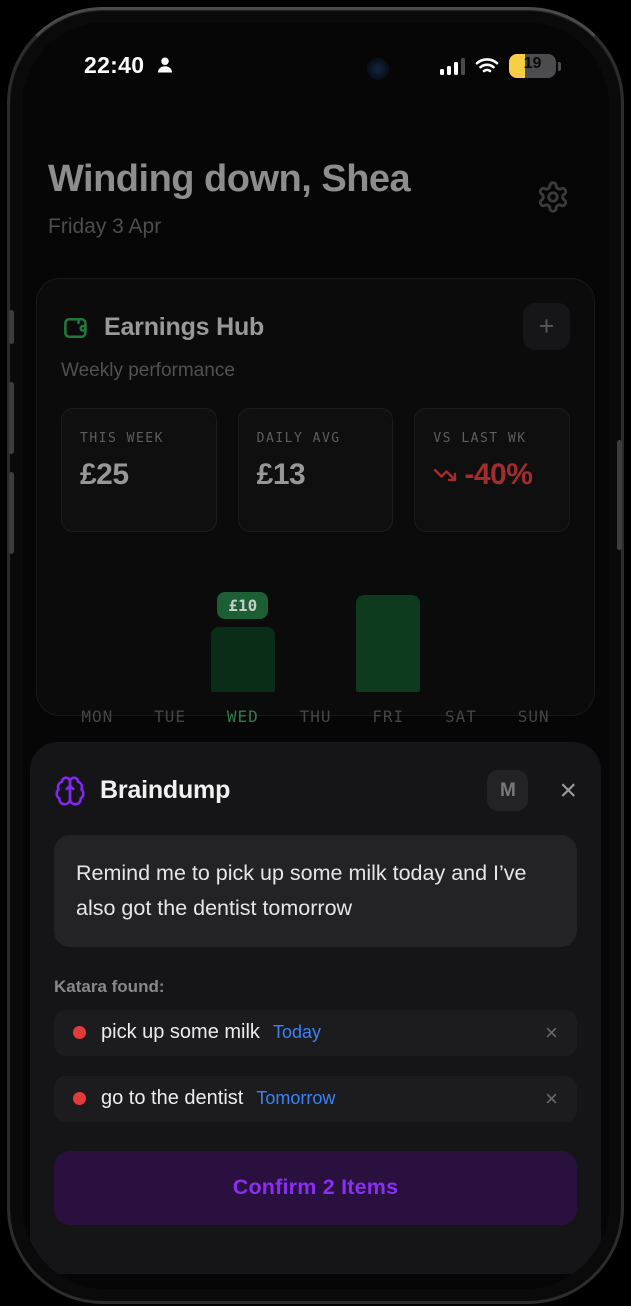  I want to click on confirm-label: Confirm 2 Items, so click(315, 1187).